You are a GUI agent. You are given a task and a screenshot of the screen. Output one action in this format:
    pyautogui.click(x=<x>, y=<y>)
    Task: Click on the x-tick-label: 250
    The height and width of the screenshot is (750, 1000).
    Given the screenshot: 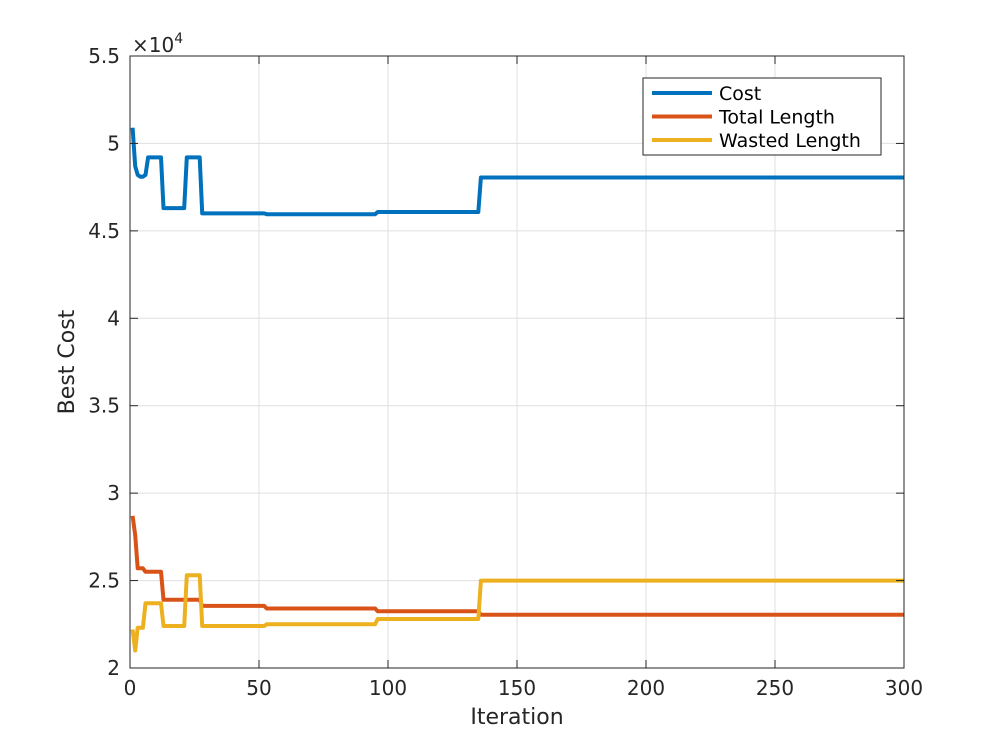 What is the action you would take?
    pyautogui.click(x=775, y=688)
    